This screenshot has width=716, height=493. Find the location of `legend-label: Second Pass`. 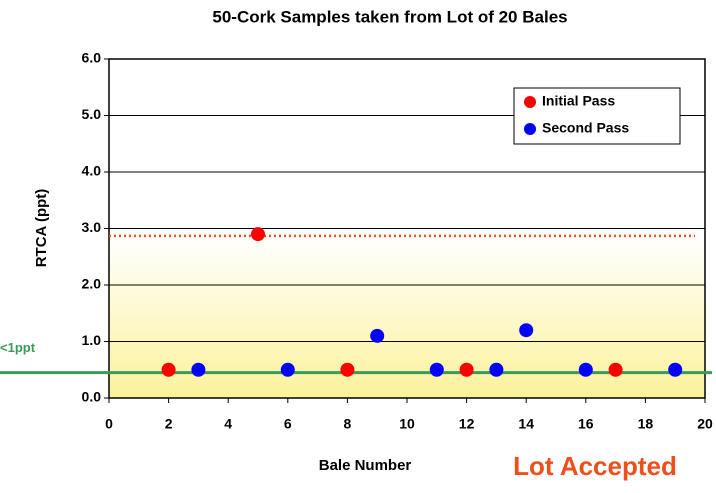

legend-label: Second Pass is located at coordinates (585, 128).